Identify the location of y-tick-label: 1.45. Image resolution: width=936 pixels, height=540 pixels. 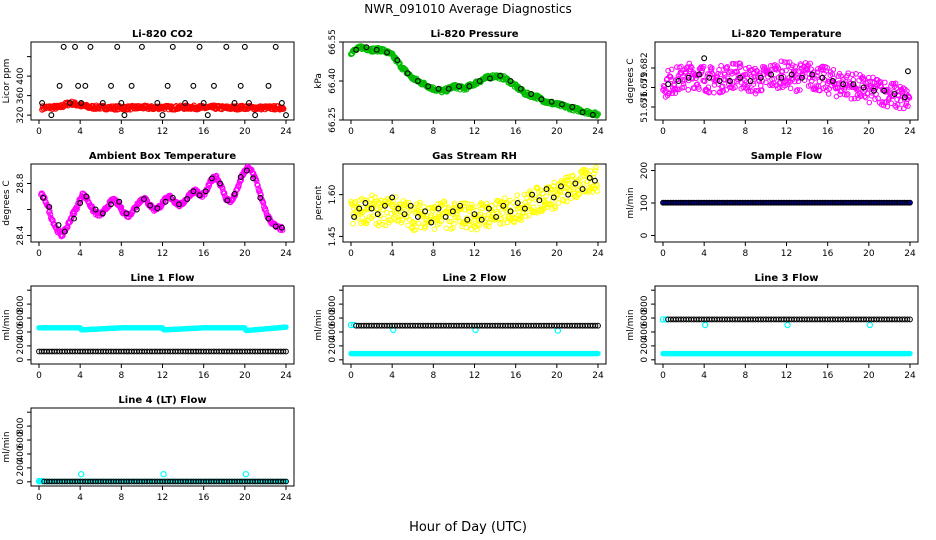
(333, 236).